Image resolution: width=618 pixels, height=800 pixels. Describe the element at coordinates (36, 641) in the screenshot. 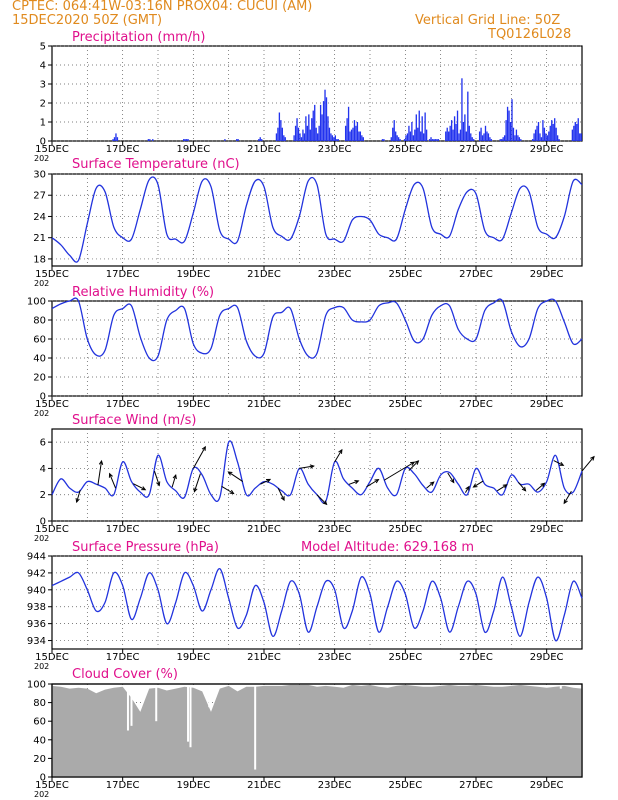

I see `y-tick-label: 934` at that location.